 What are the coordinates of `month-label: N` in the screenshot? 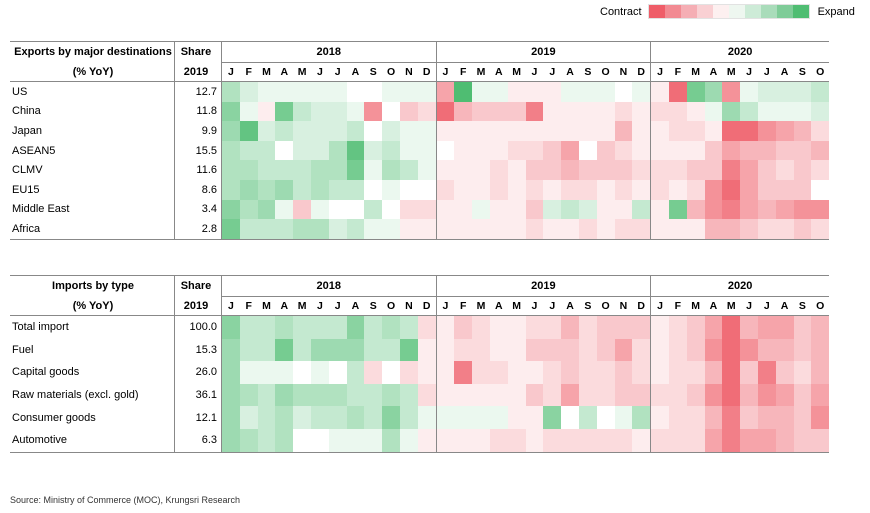 It's located at (408, 306).